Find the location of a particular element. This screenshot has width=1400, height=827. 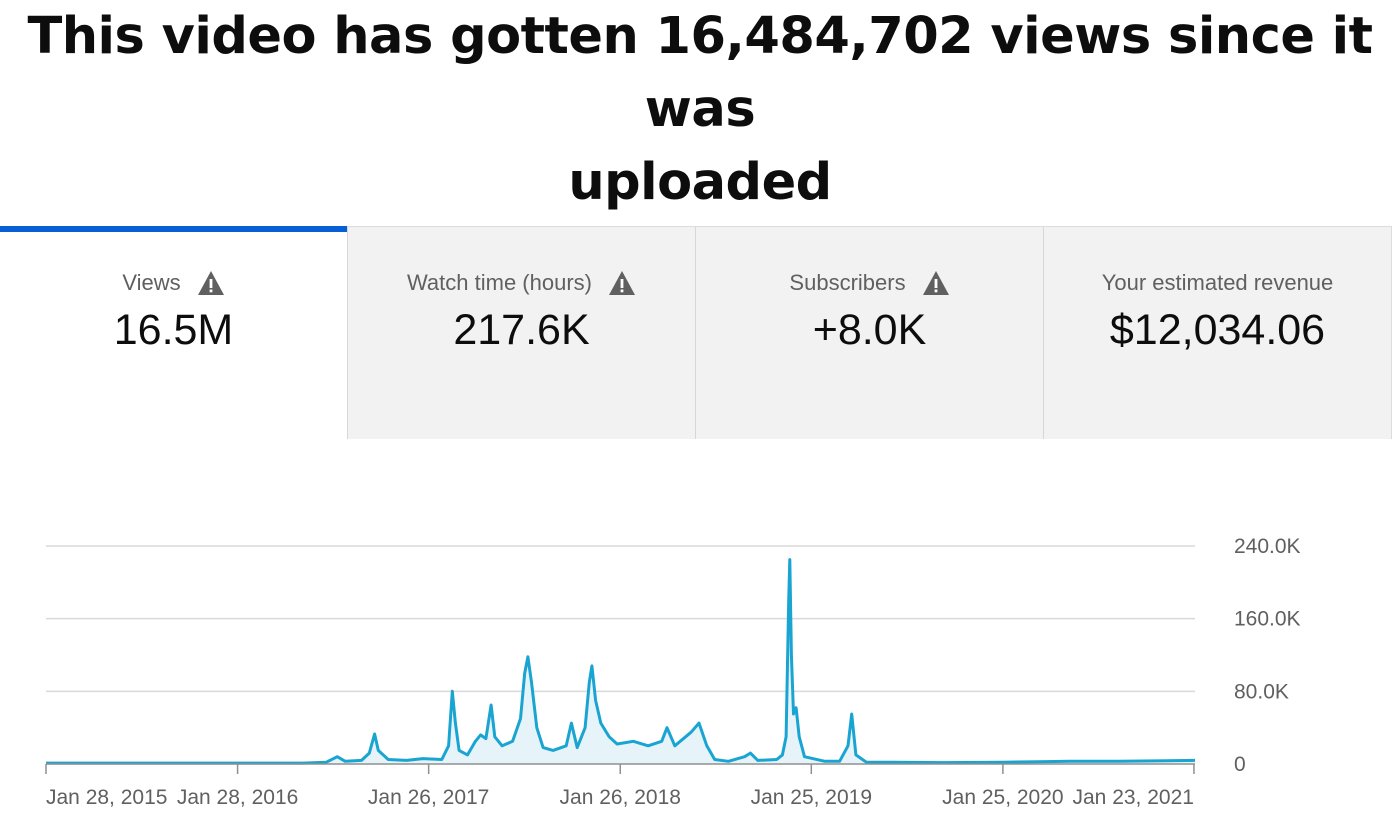

y-tick-label: 0 is located at coordinates (1240, 764).